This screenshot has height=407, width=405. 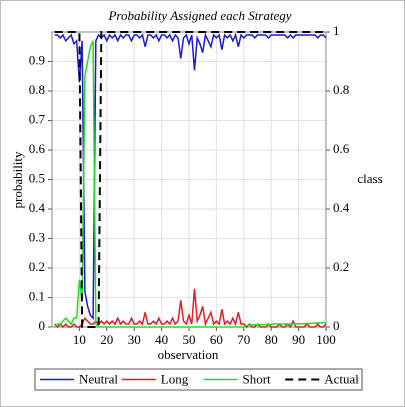 What do you see at coordinates (175, 378) in the screenshot?
I see `legend-label: Long` at bounding box center [175, 378].